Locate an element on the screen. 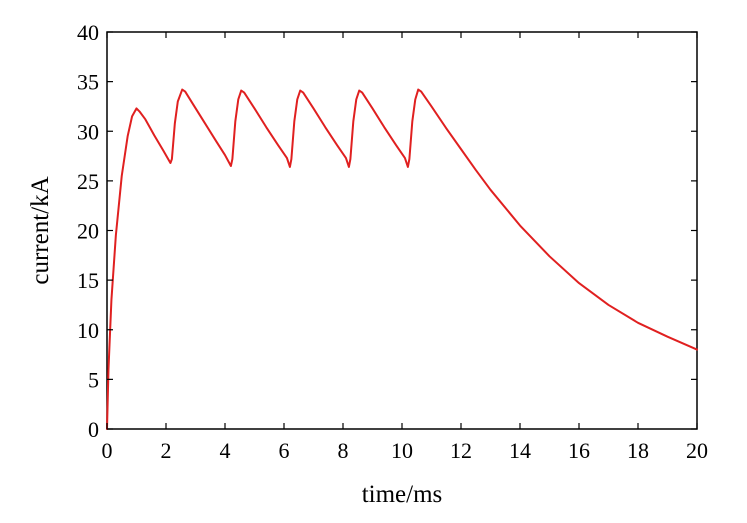 The height and width of the screenshot is (523, 747). x-tick-label: 16 is located at coordinates (579, 450).